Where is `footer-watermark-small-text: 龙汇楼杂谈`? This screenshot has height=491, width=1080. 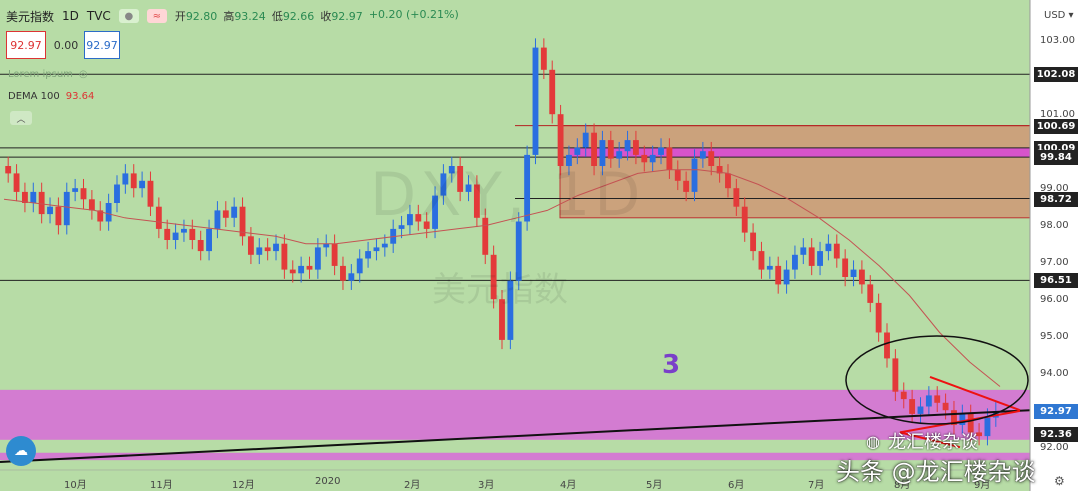 footer-watermark-small-text: 龙汇楼杂谈 is located at coordinates (932, 442).